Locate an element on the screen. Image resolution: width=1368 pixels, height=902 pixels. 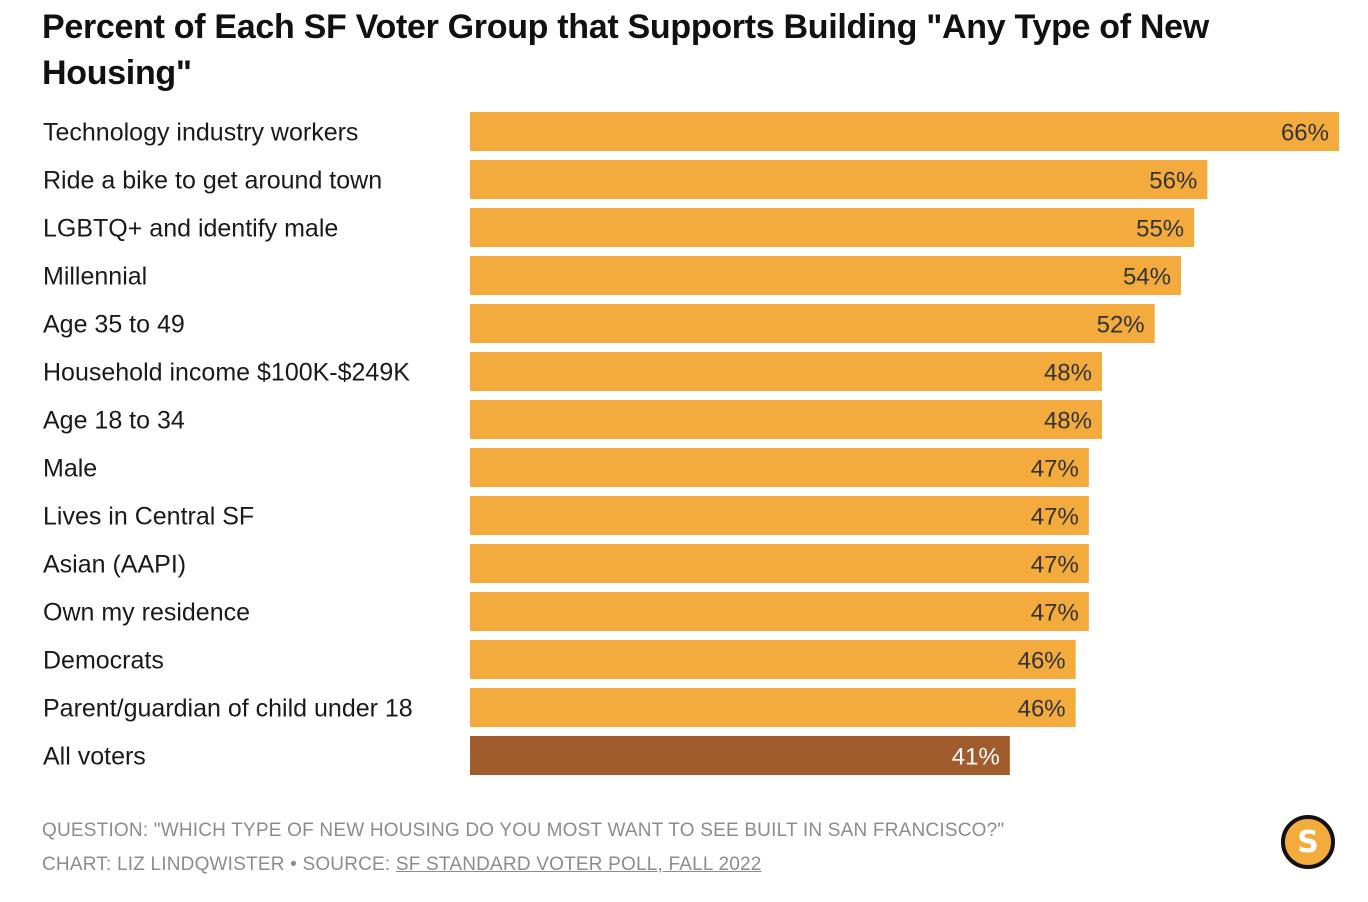
category-label: Ride a bike to get around town is located at coordinates (212, 181).